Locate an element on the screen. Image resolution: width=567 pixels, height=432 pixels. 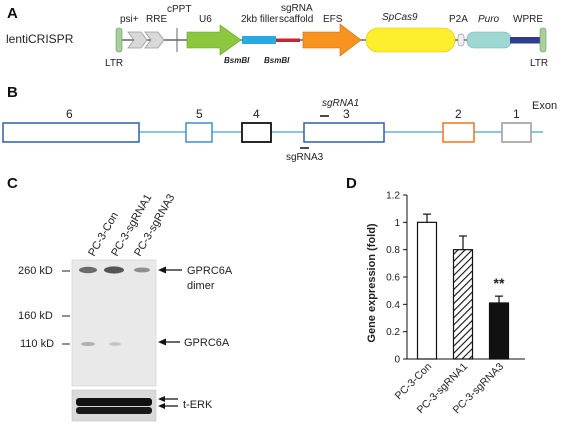
band-gprc6a-sgrna1 is located at coordinates (115, 344).